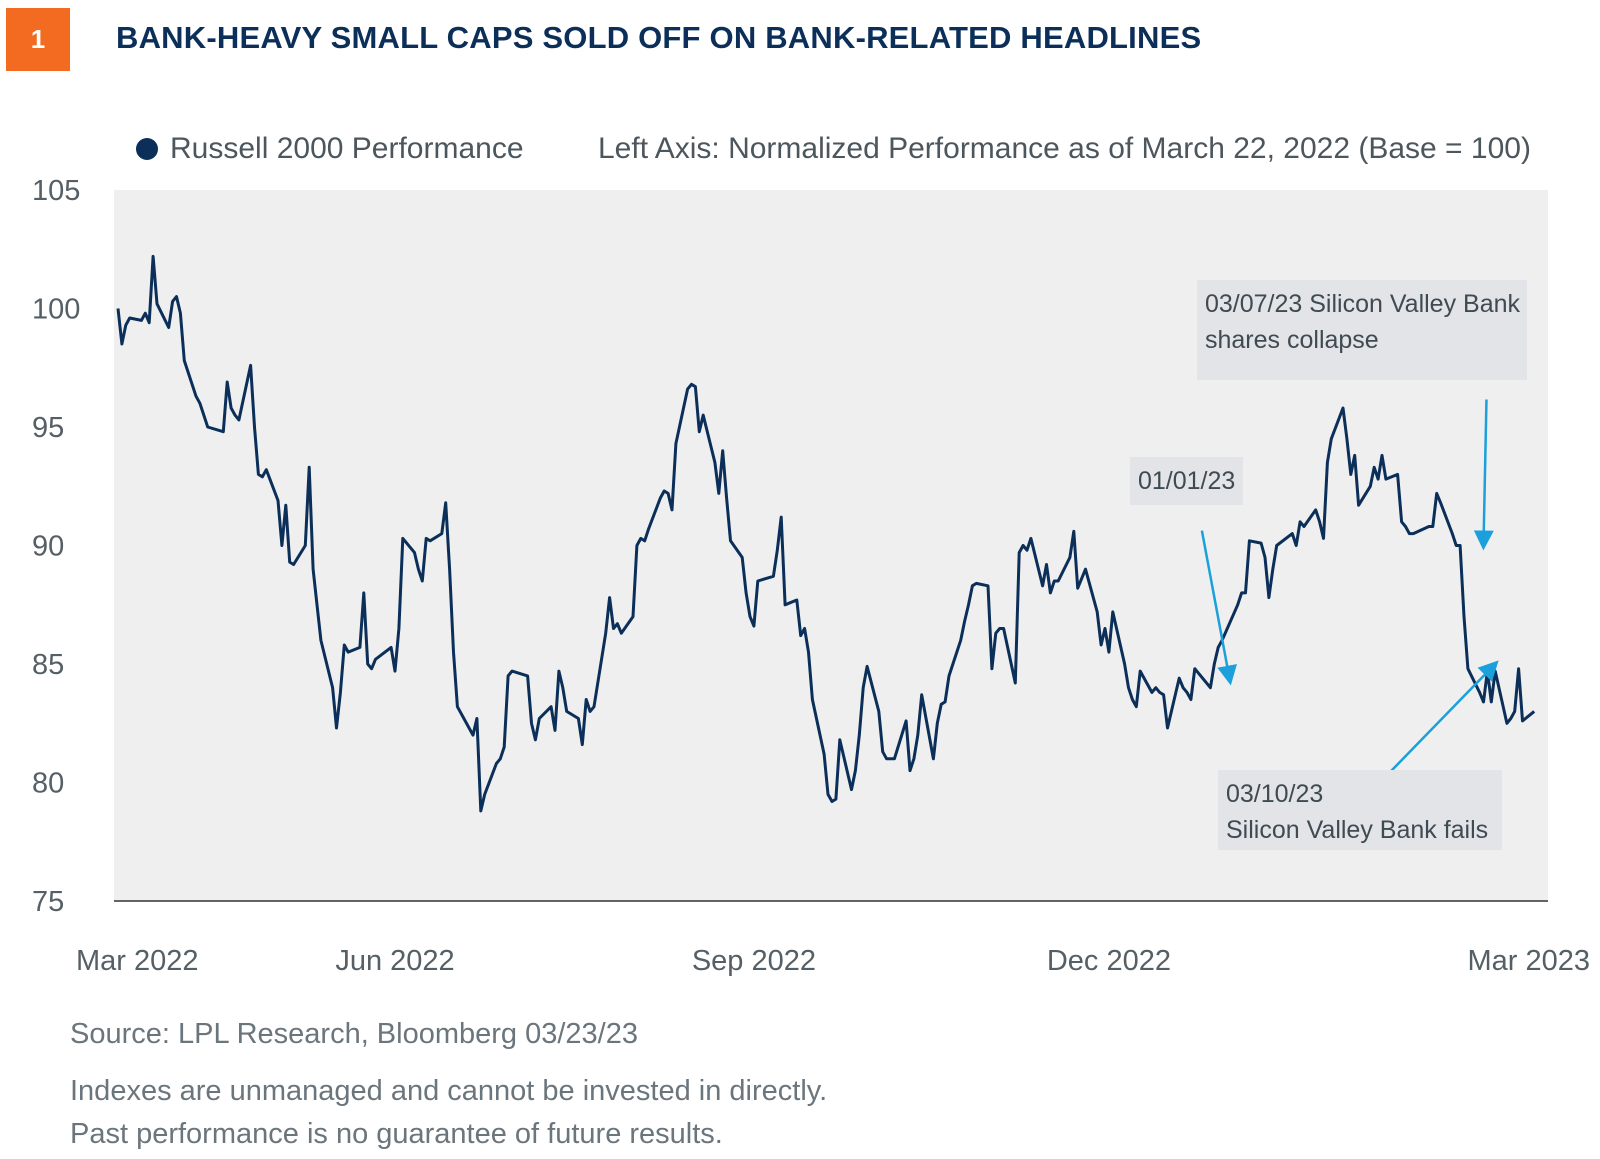 The width and height of the screenshot is (1600, 1159). I want to click on annotation-jan: 01/01/23, so click(1187, 481).